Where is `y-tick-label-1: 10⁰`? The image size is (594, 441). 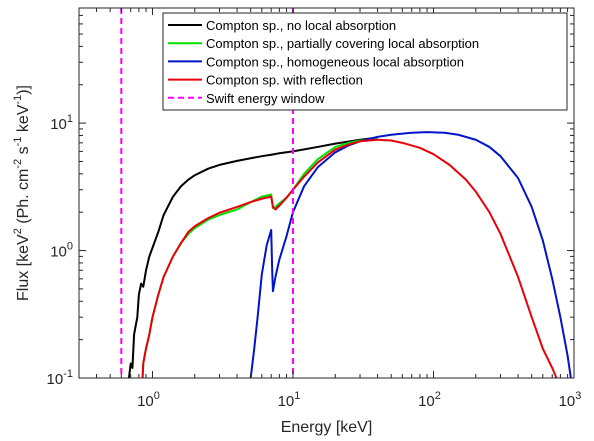
y-tick-label-1: 10⁰ is located at coordinates (61, 251).